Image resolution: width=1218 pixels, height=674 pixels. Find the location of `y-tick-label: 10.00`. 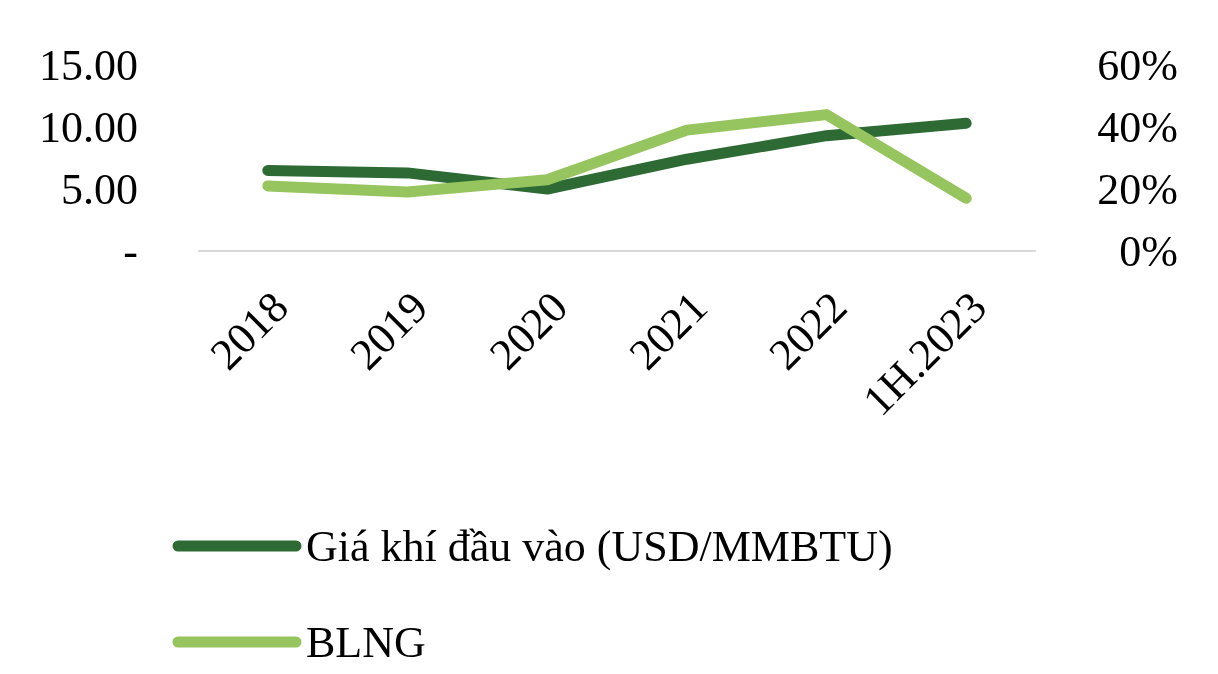

y-tick-label: 10.00 is located at coordinates (88, 128).